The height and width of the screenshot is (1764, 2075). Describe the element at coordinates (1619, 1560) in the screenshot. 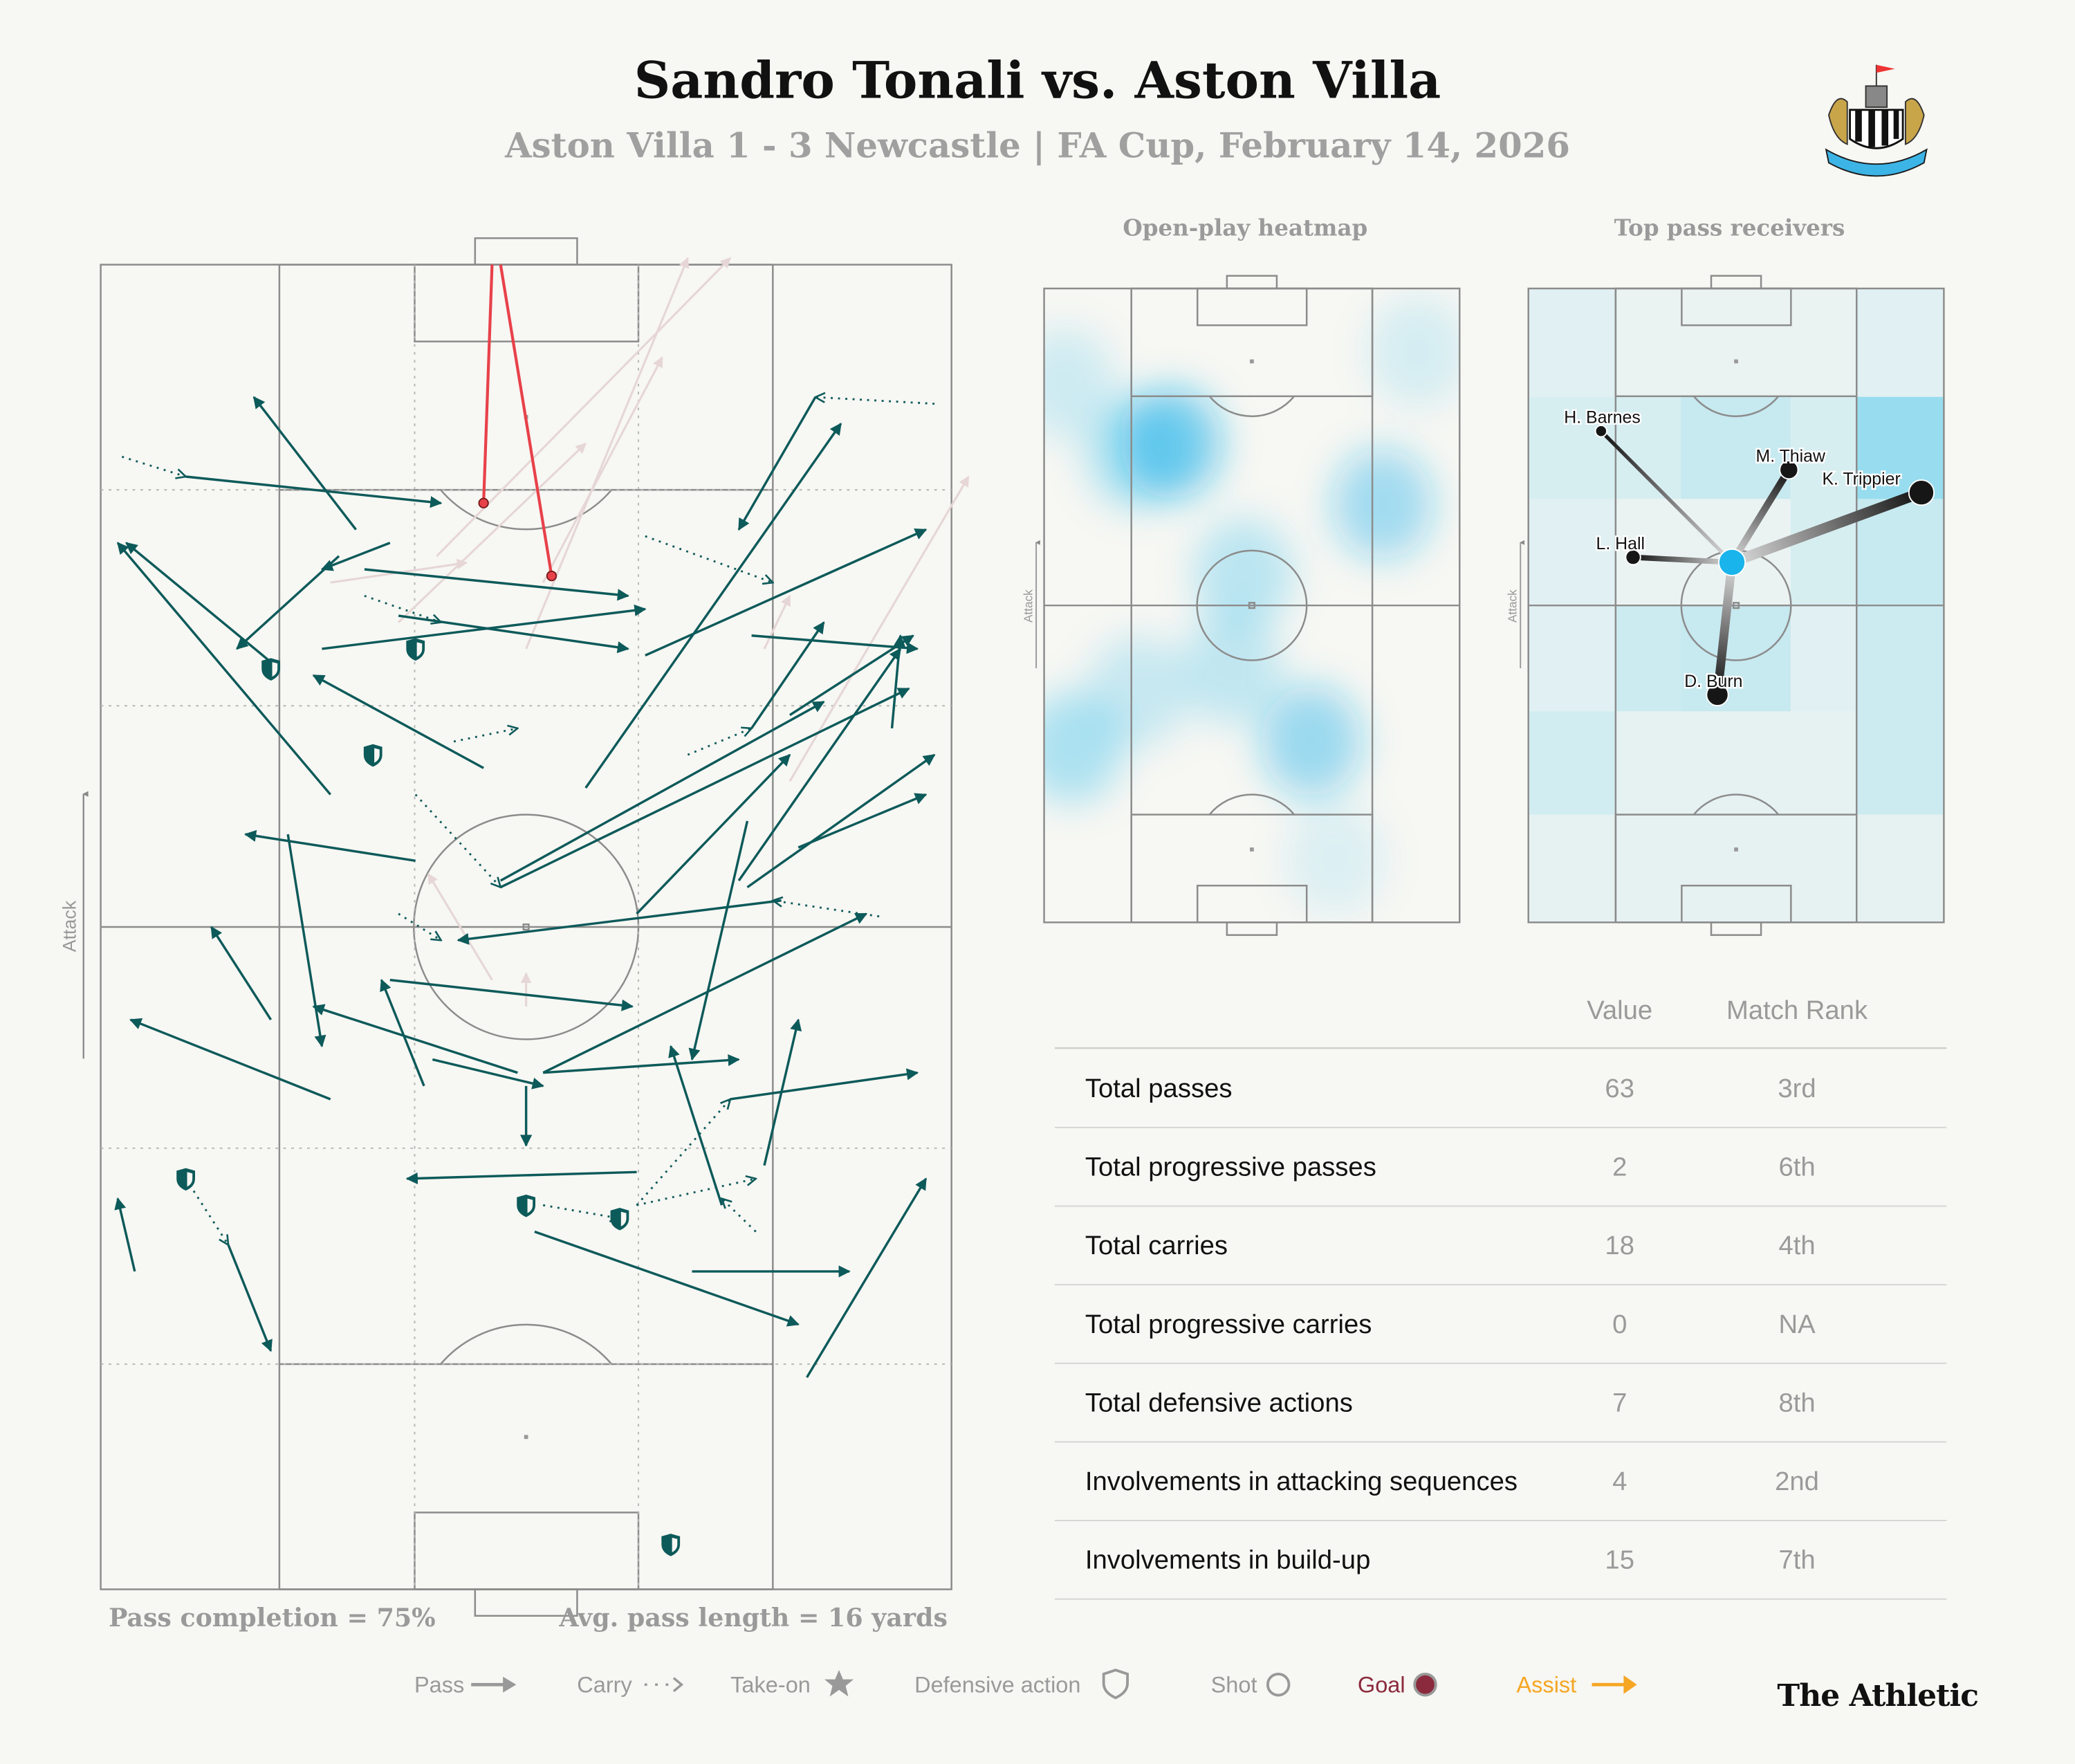

I see `stat-value: 15` at that location.